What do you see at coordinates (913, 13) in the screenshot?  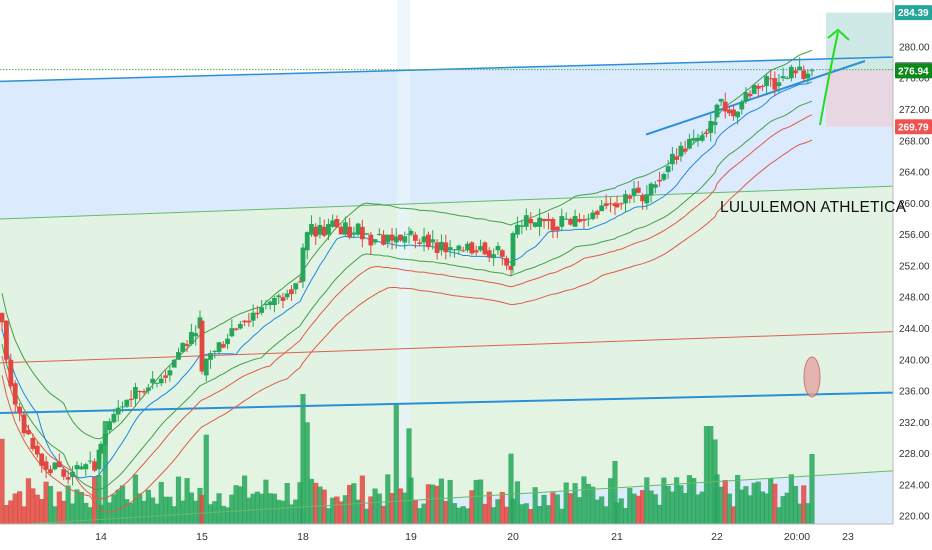 I see `price-tag` at bounding box center [913, 13].